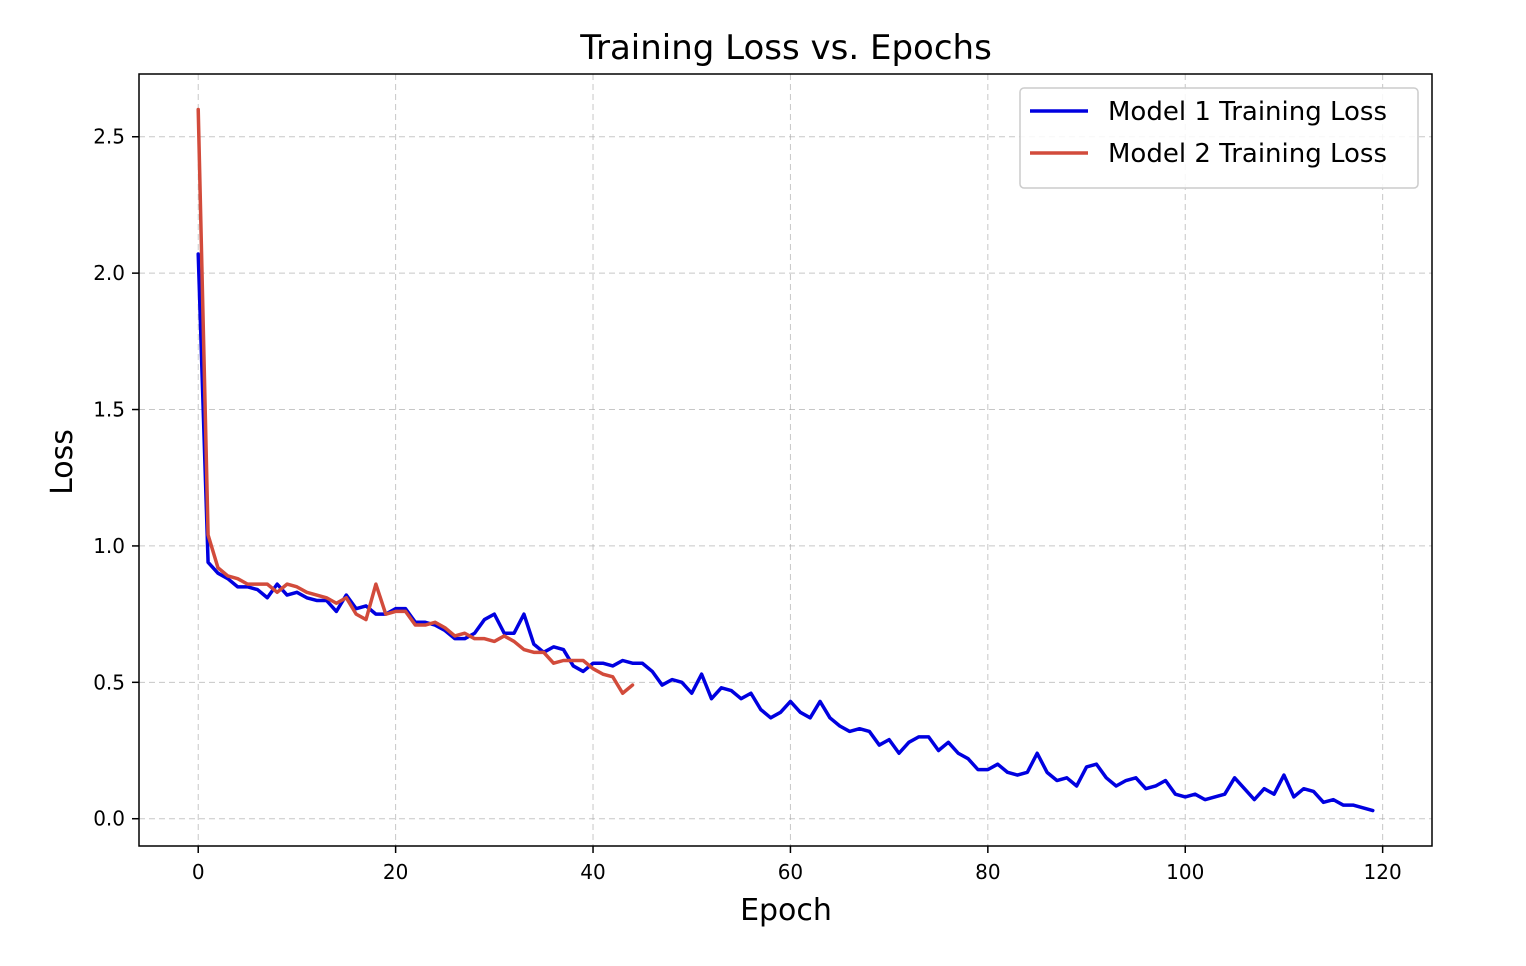  What do you see at coordinates (62, 462) in the screenshot?
I see `y-axis-label: Loss` at bounding box center [62, 462].